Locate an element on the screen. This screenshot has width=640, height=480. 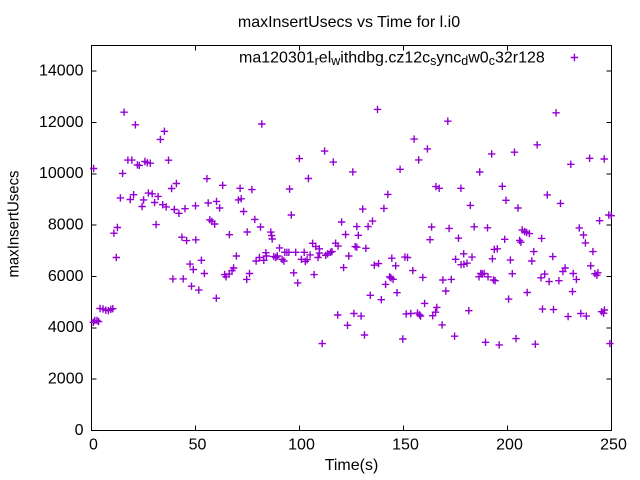
svg-text: 200 is located at coordinates (509, 445).